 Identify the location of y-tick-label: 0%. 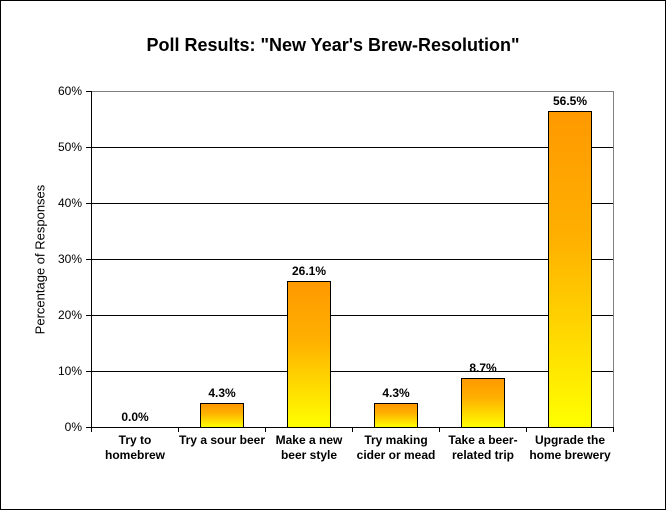
(73, 427).